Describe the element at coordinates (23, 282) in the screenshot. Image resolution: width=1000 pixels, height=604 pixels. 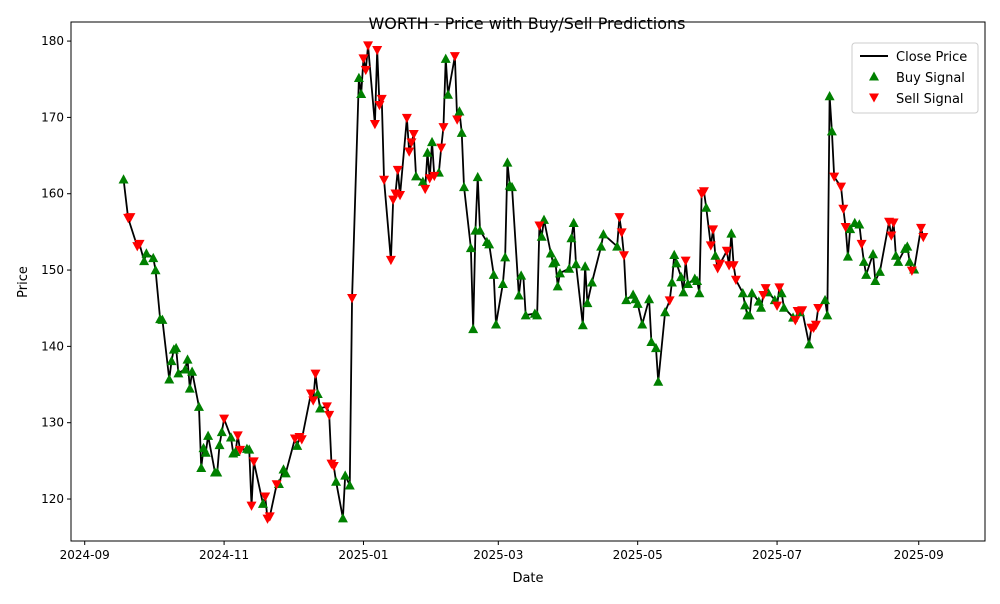
I see `y-axis-label: Price` at that location.